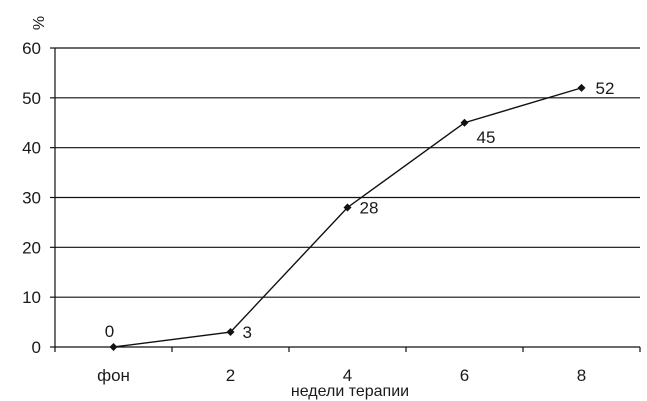 The height and width of the screenshot is (401, 647). I want to click on y-tick-label: 10, so click(31, 297).